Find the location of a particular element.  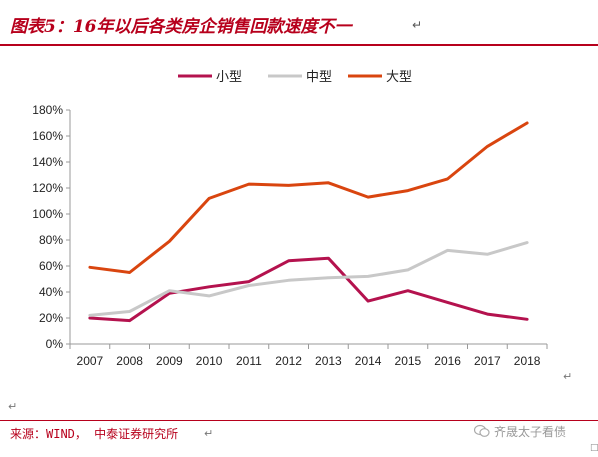

legend-label-2: 大型 is located at coordinates (399, 77).